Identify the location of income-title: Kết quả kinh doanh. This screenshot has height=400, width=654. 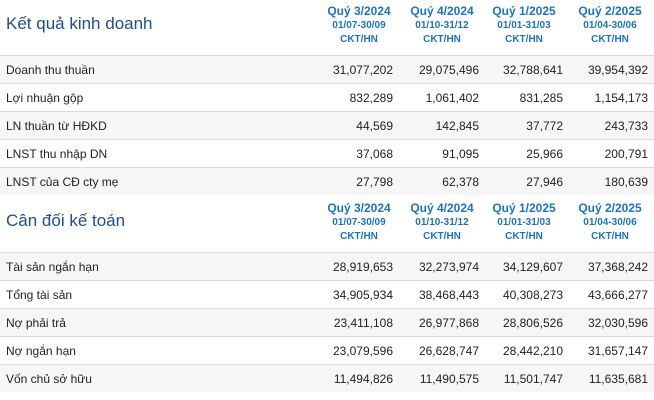
(79, 23).